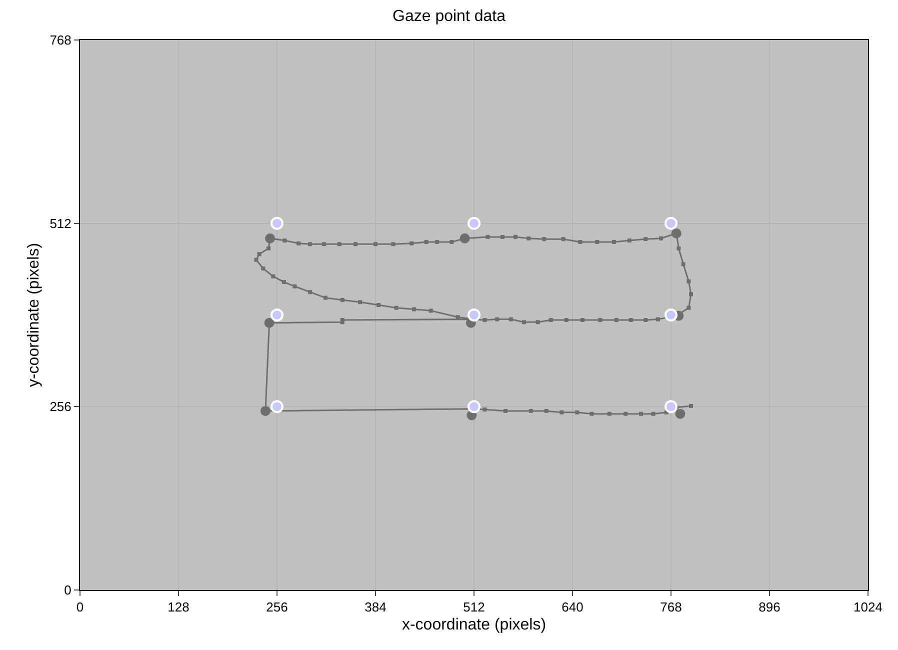 The width and height of the screenshot is (898, 650). What do you see at coordinates (61, 406) in the screenshot?
I see `y-tick-label: 256` at bounding box center [61, 406].